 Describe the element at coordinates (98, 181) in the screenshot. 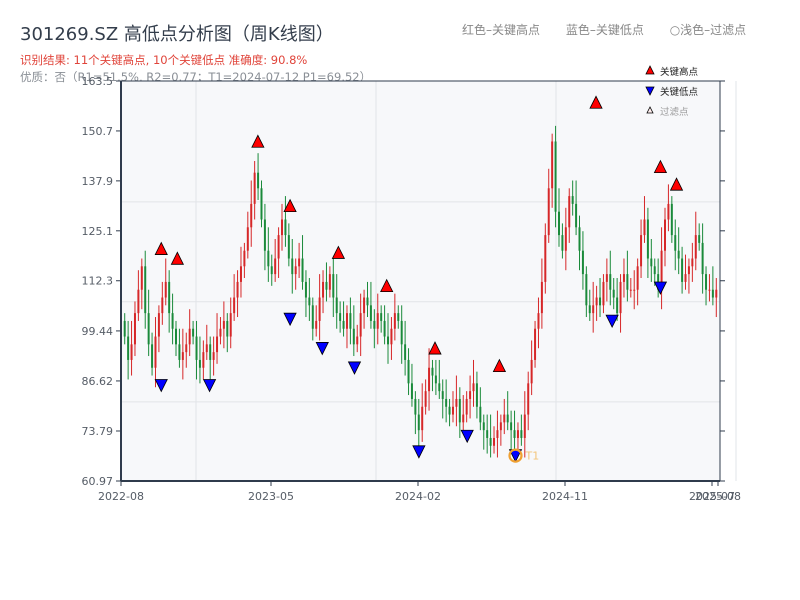

I see `y-tick-label: 137.9` at that location.